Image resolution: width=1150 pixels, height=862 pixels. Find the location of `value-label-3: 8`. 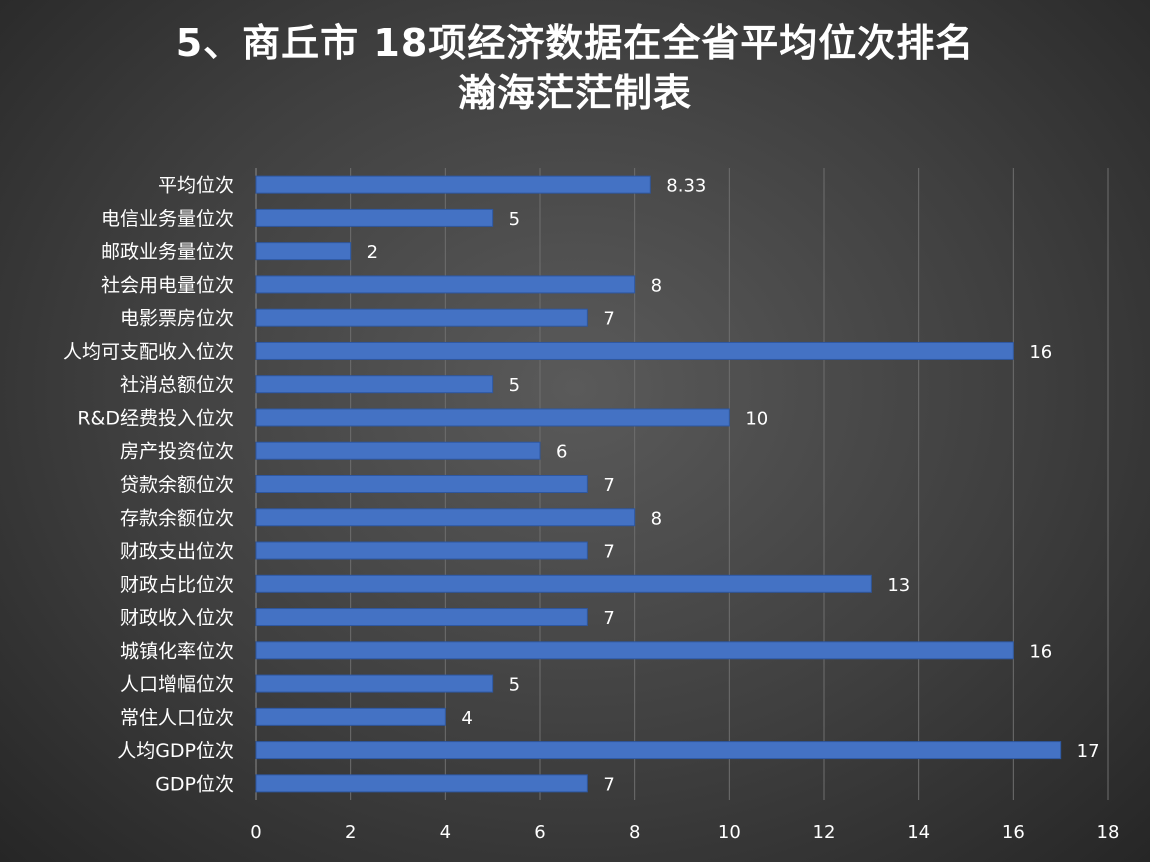

value-label-3: 8 is located at coordinates (656, 285).